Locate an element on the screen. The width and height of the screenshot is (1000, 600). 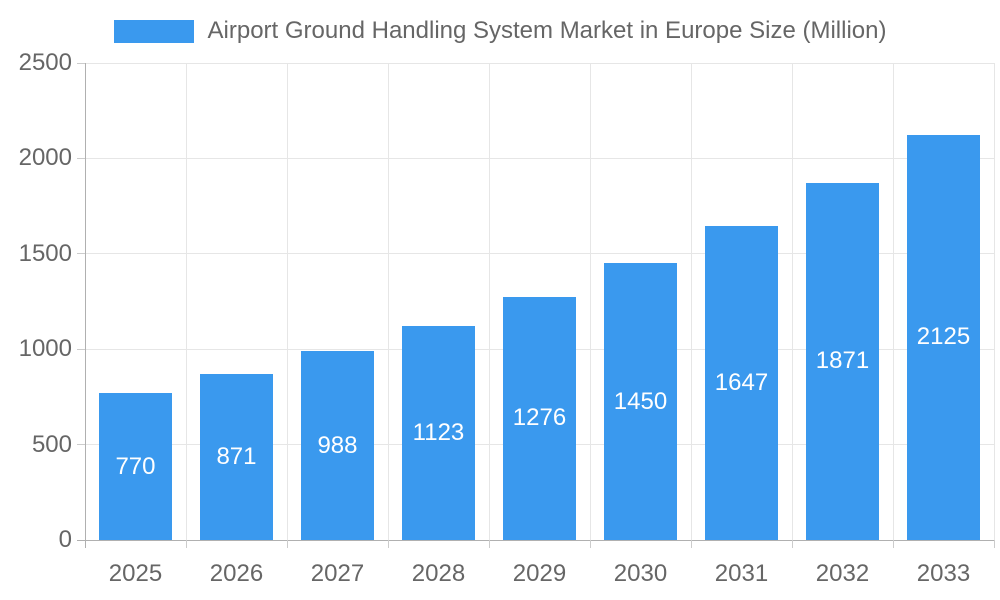
y-tick-label: 500 is located at coordinates (51, 444).